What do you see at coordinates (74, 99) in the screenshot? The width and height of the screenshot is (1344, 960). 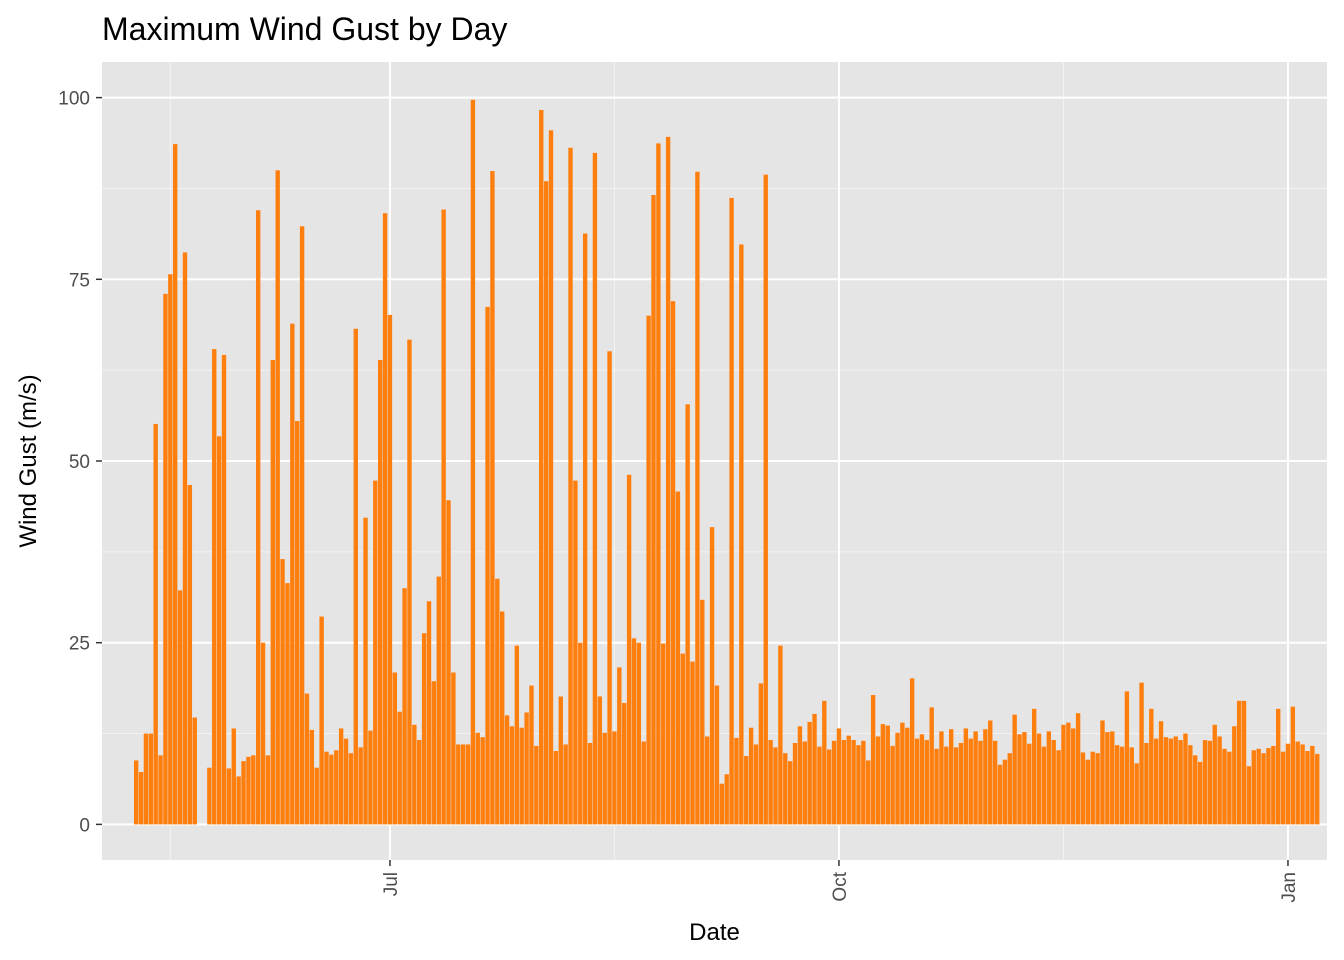 I see `y-tick-label: 100` at bounding box center [74, 99].